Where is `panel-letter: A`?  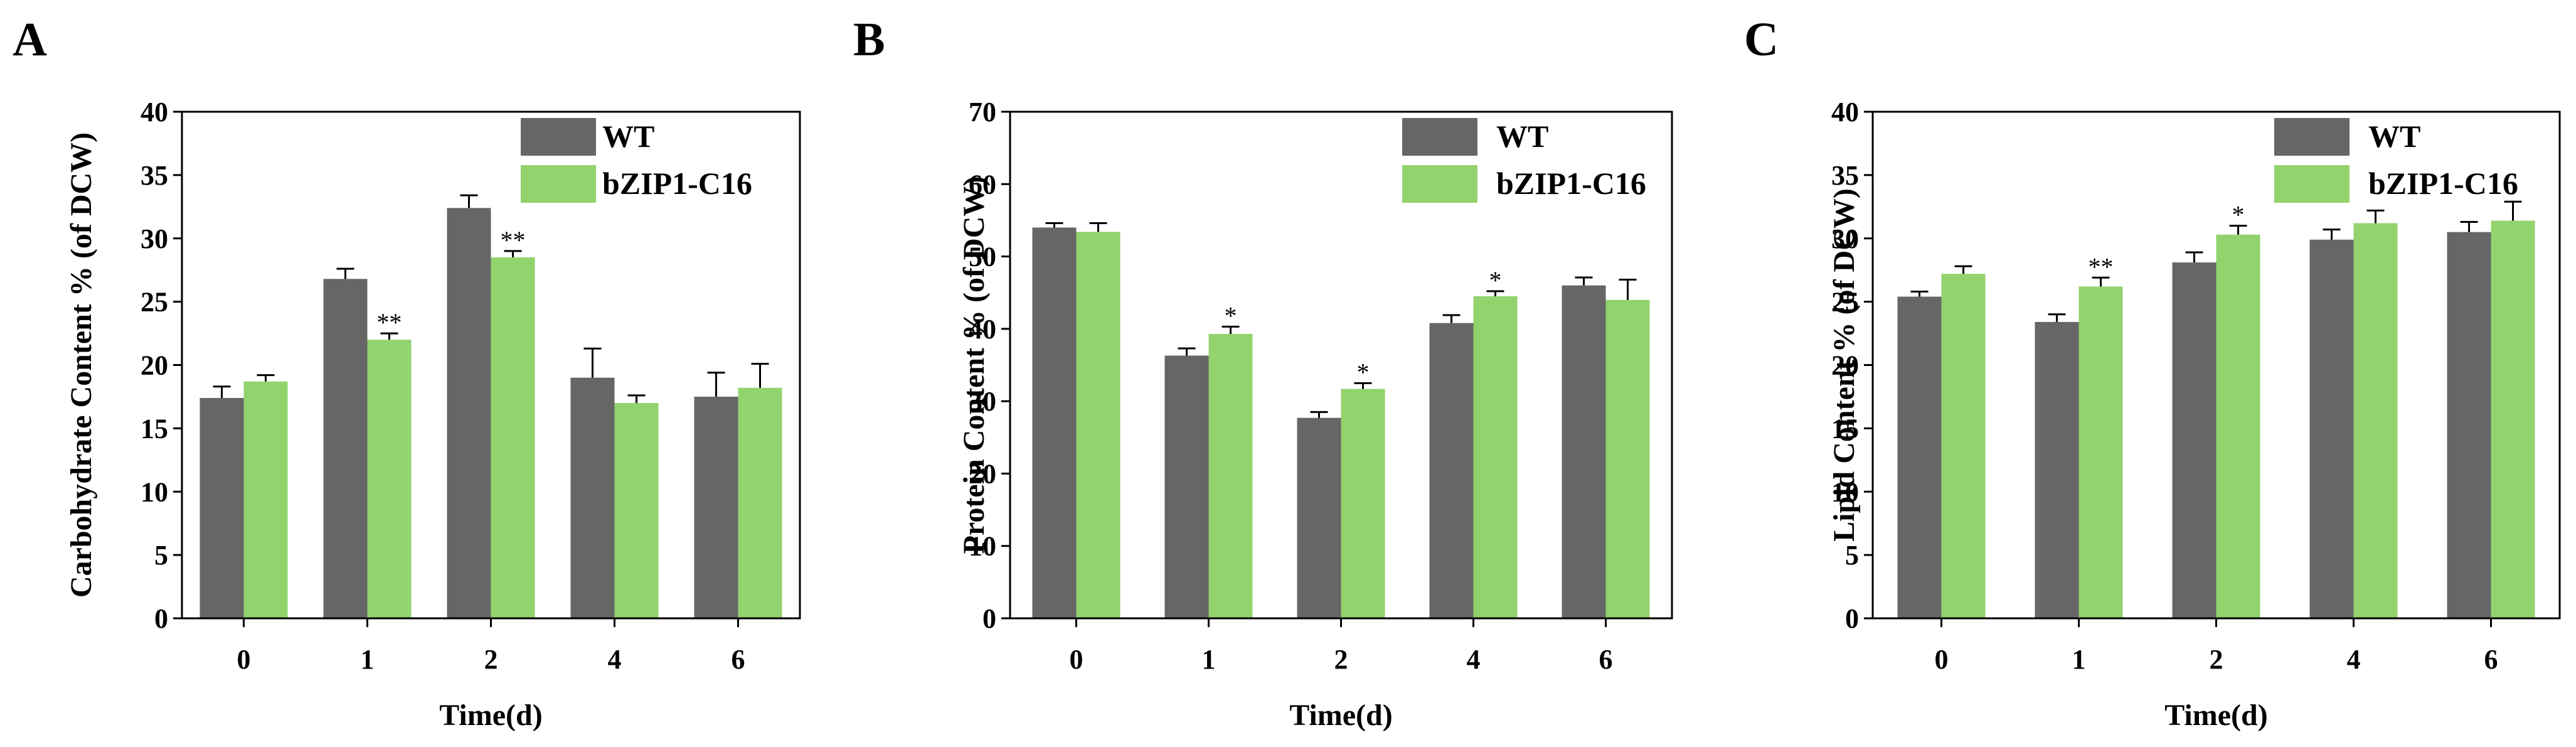
panel-letter: A is located at coordinates (30, 39).